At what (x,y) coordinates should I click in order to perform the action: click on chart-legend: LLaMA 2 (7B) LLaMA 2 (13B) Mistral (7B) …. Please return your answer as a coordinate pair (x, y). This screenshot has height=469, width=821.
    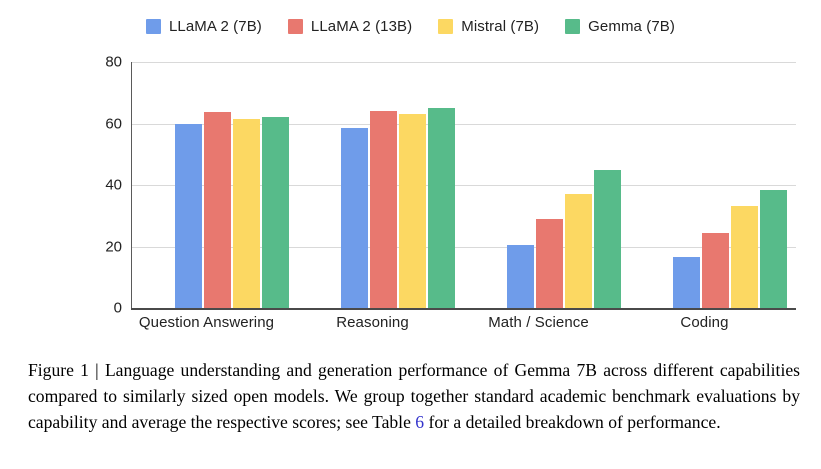
    Looking at the image, I should click on (410, 26).